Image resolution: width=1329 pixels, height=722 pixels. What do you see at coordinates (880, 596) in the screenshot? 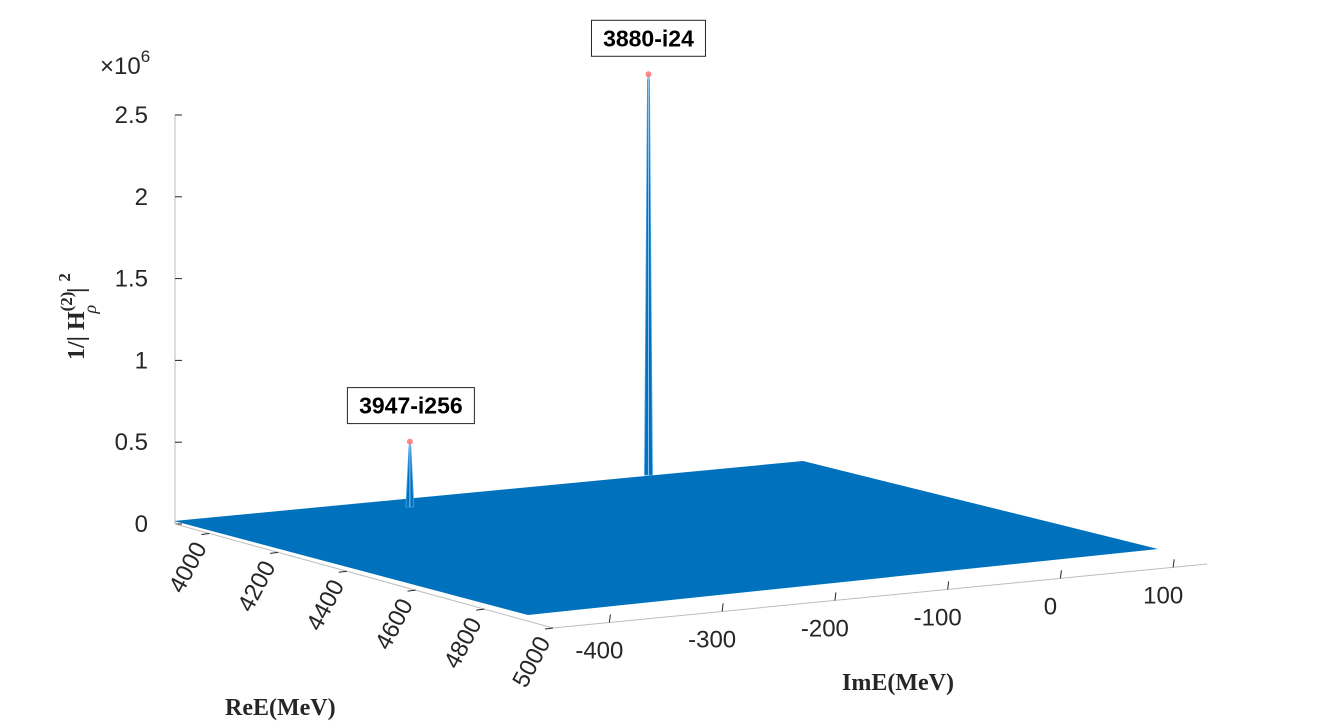
I see `y-axis-line` at bounding box center [880, 596].